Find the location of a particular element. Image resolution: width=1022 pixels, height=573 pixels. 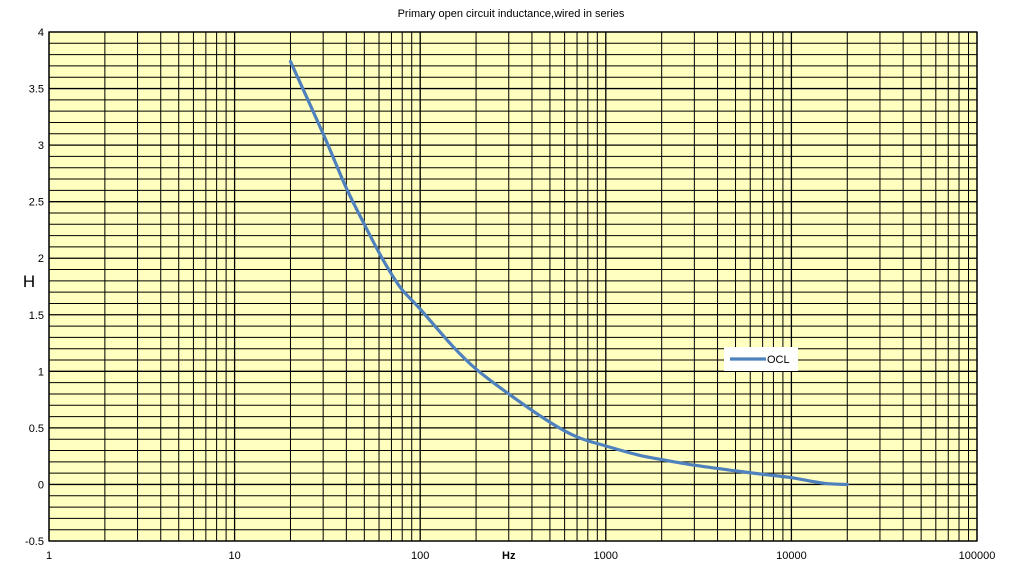

y-tick-label: 2 is located at coordinates (41, 259).